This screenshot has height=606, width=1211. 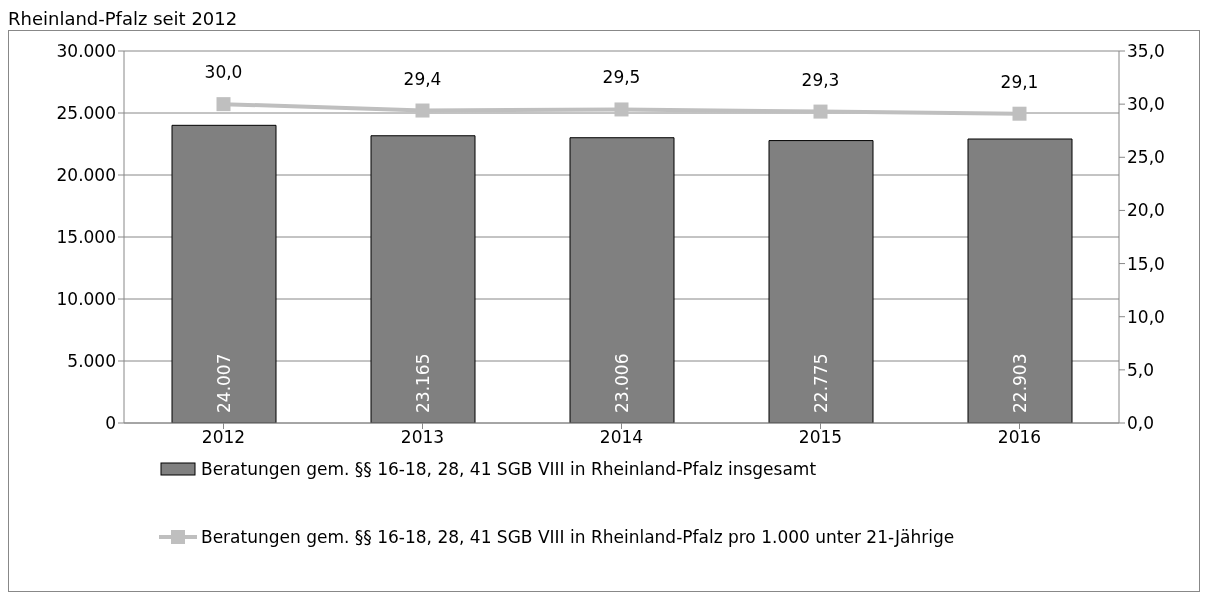 I want to click on x-tick-label: 2014, so click(x=621, y=437).